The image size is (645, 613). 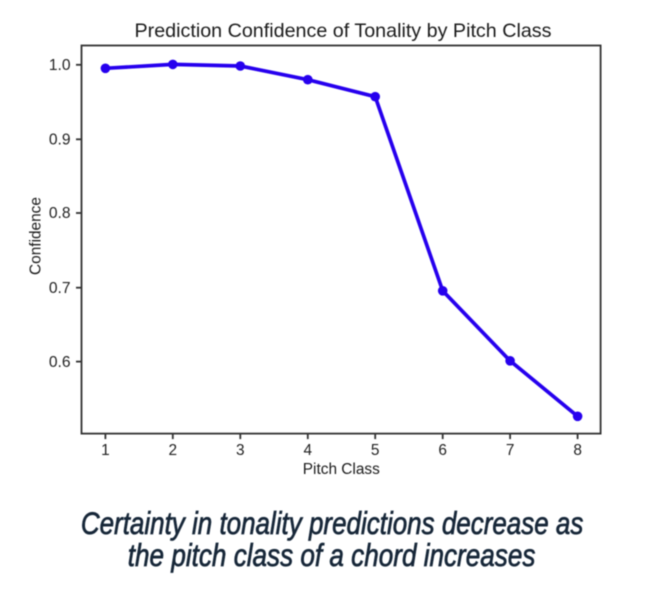 I want to click on svg-text: 3, so click(x=240, y=450).